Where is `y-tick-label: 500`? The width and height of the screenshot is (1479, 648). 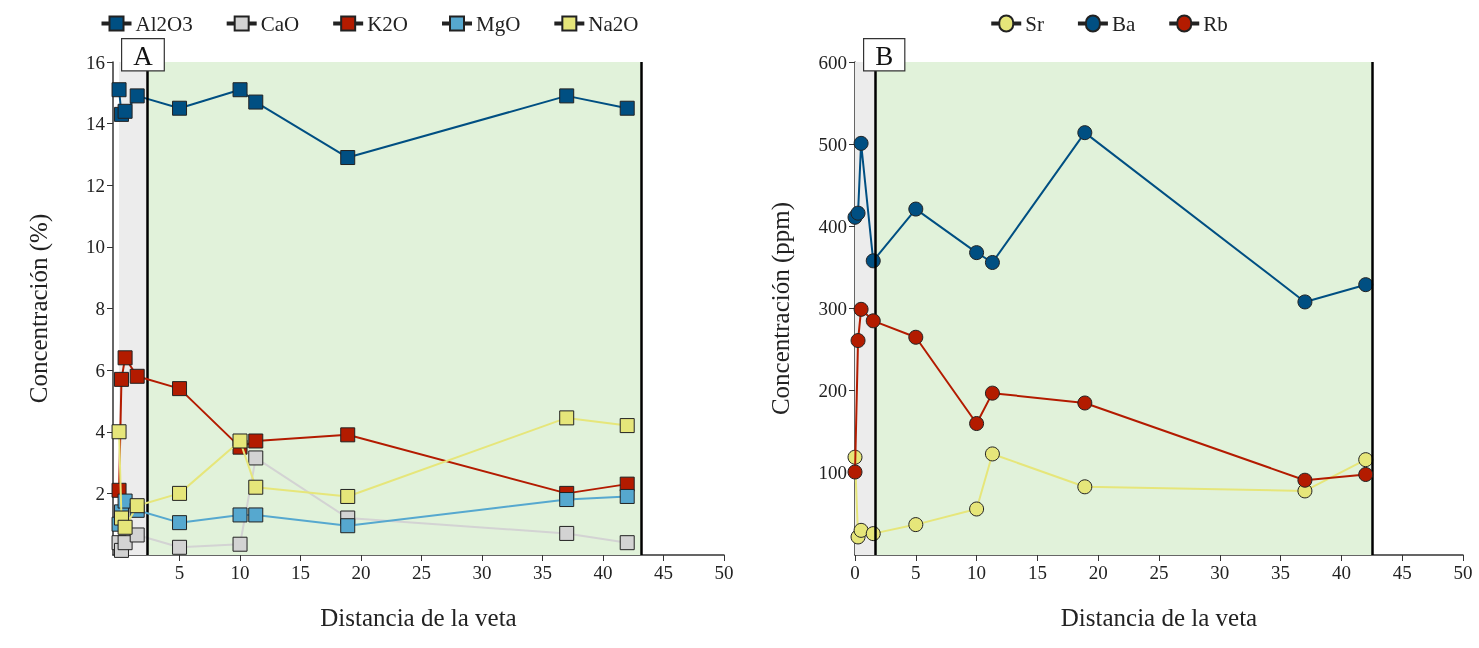
y-tick-label: 500 is located at coordinates (832, 144).